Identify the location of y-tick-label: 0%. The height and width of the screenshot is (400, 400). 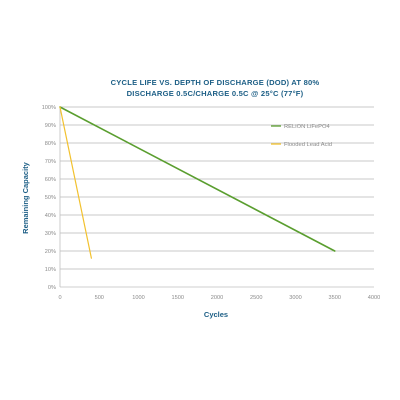
(52, 288).